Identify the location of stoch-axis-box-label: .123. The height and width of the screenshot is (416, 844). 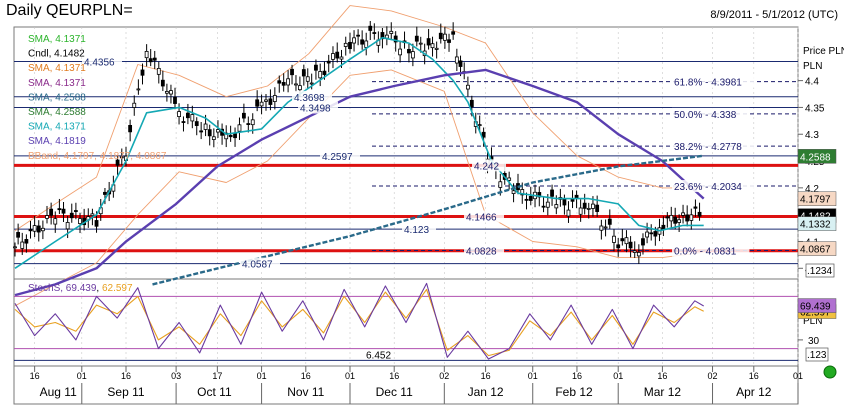
(817, 355).